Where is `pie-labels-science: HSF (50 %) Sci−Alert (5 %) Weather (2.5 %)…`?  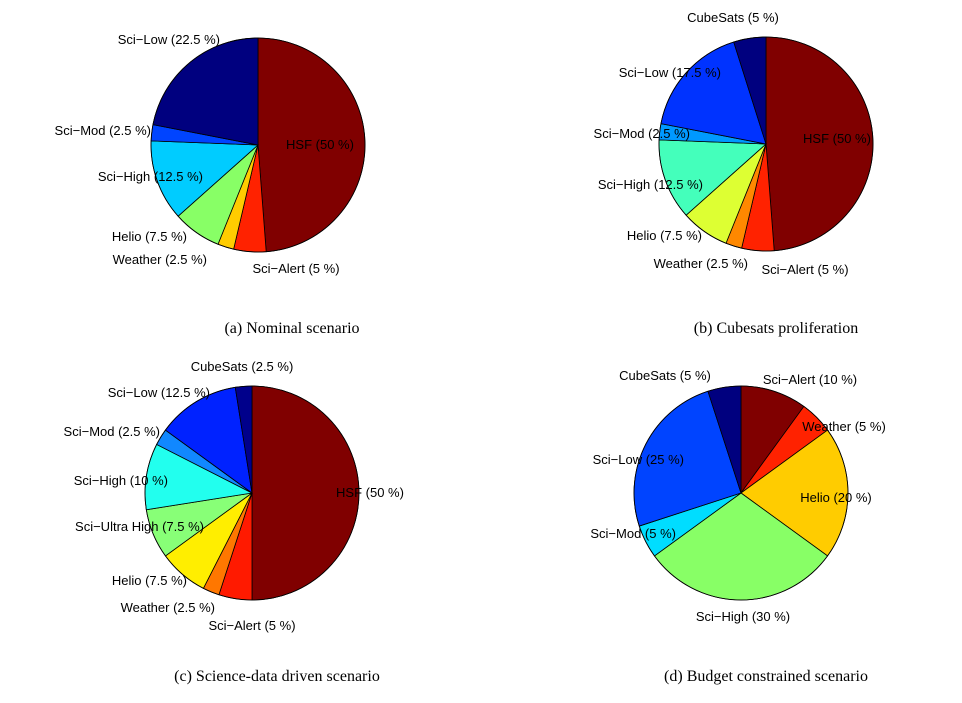 pie-labels-science: HSF (50 %) Sci−Alert (5 %) Weather (2.5 %)… is located at coordinates (234, 496).